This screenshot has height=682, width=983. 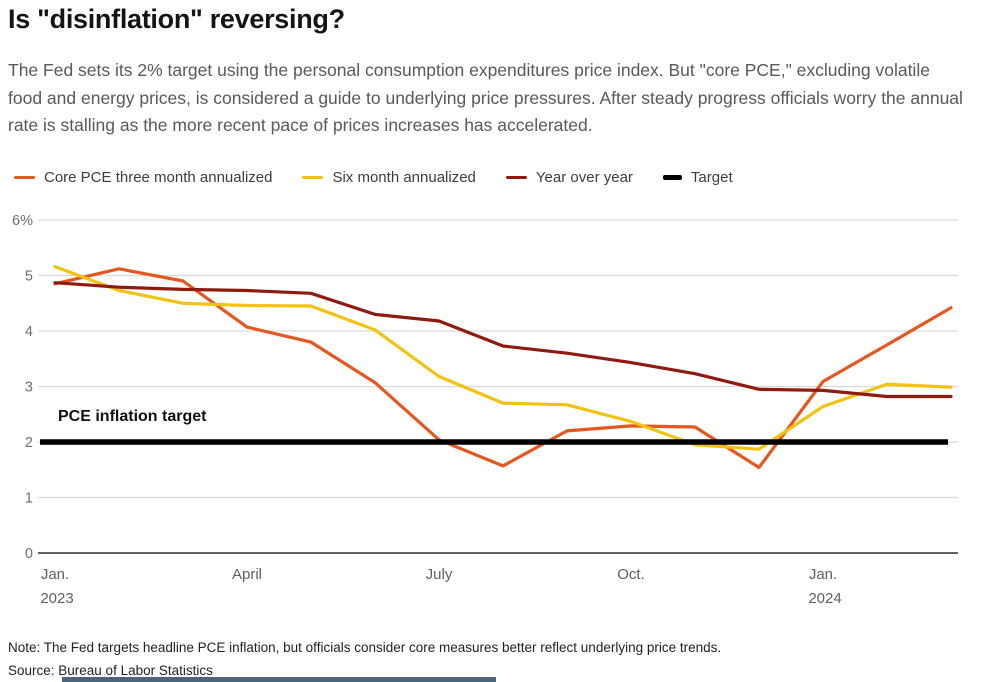 I want to click on y-tick-label: 1, so click(x=29, y=499).